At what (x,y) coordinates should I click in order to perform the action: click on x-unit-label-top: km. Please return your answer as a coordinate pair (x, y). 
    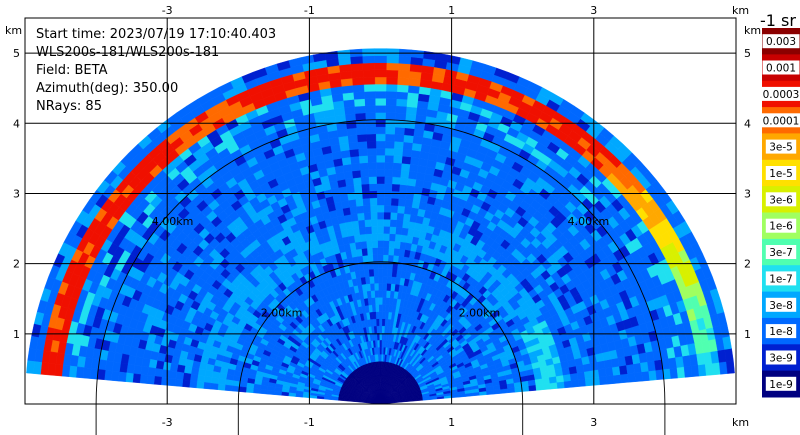
    Looking at the image, I should click on (740, 10).